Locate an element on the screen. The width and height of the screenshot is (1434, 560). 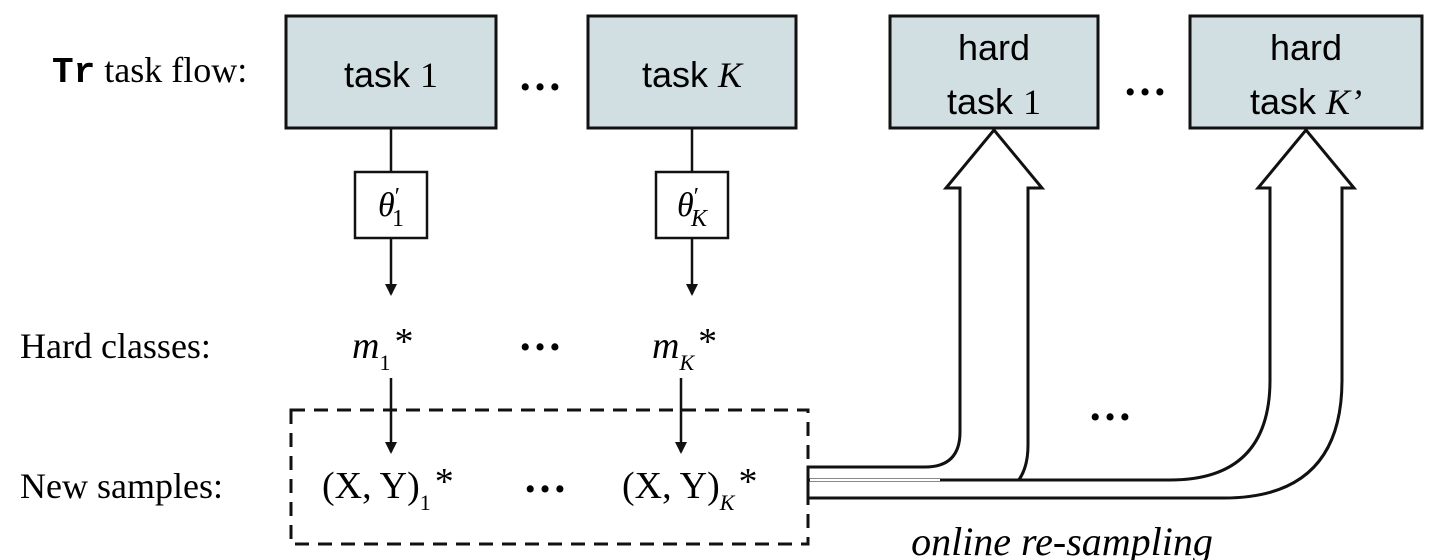
hard-class-k: mK * is located at coordinates (684, 348).